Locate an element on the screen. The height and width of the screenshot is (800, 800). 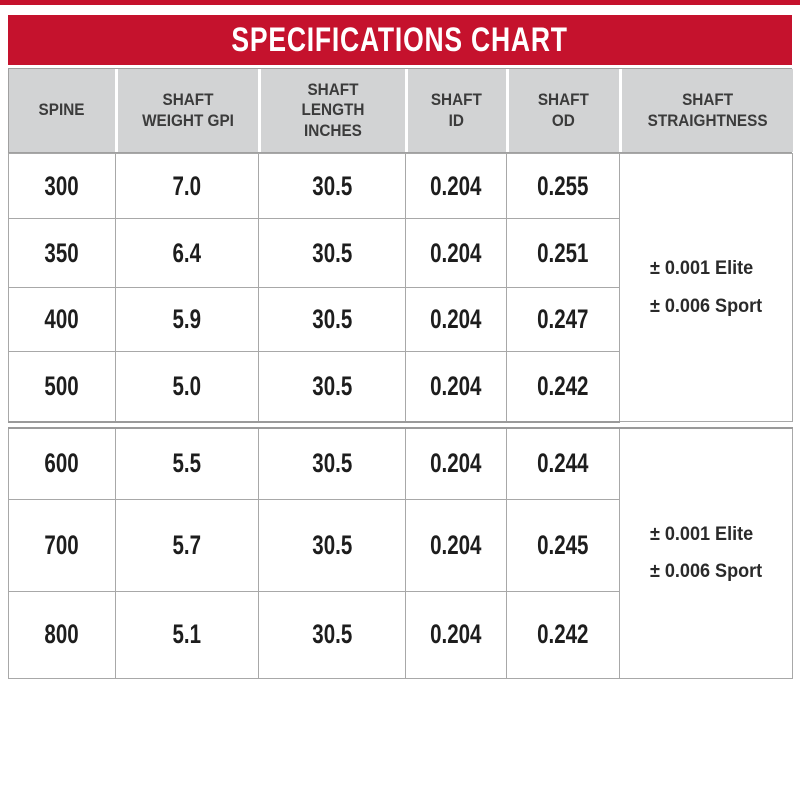
col-header-shaft-weight-gpi: SHAFT WEIGHT GPI is located at coordinates (186, 110).